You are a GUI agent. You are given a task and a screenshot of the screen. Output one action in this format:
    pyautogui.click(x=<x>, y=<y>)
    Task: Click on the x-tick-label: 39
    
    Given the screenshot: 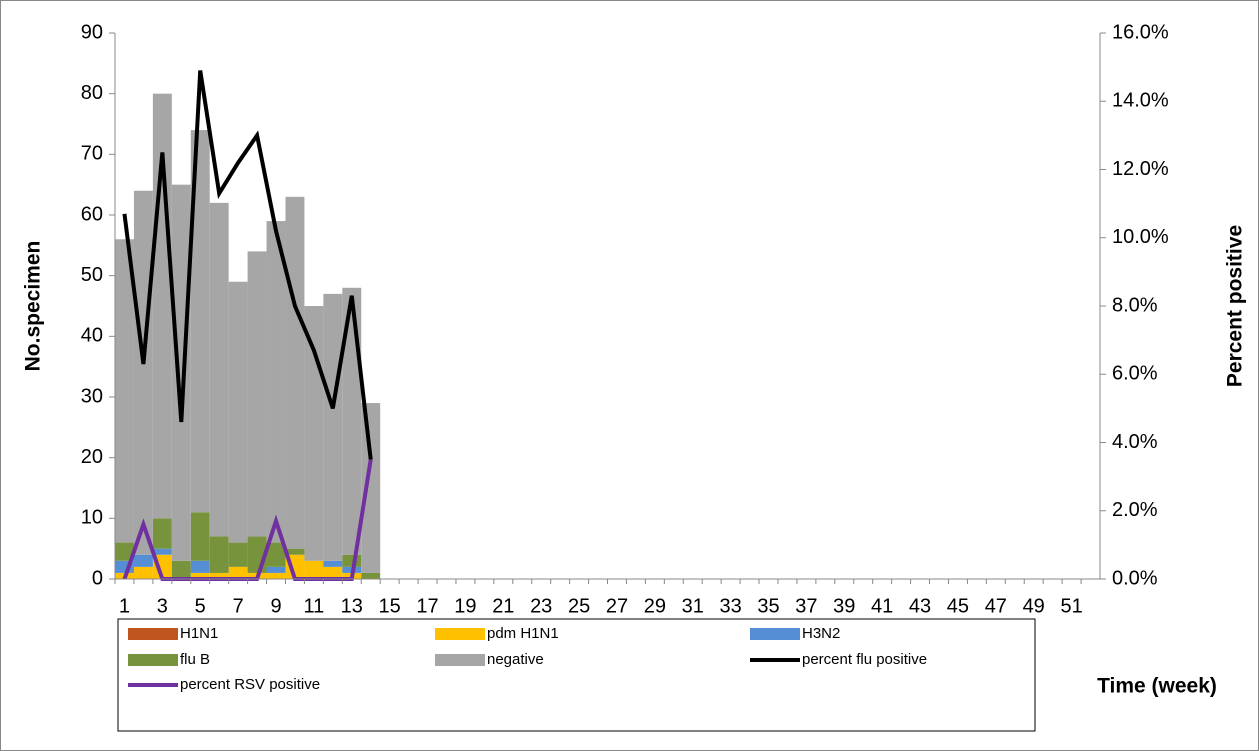 What is the action you would take?
    pyautogui.click(x=844, y=606)
    